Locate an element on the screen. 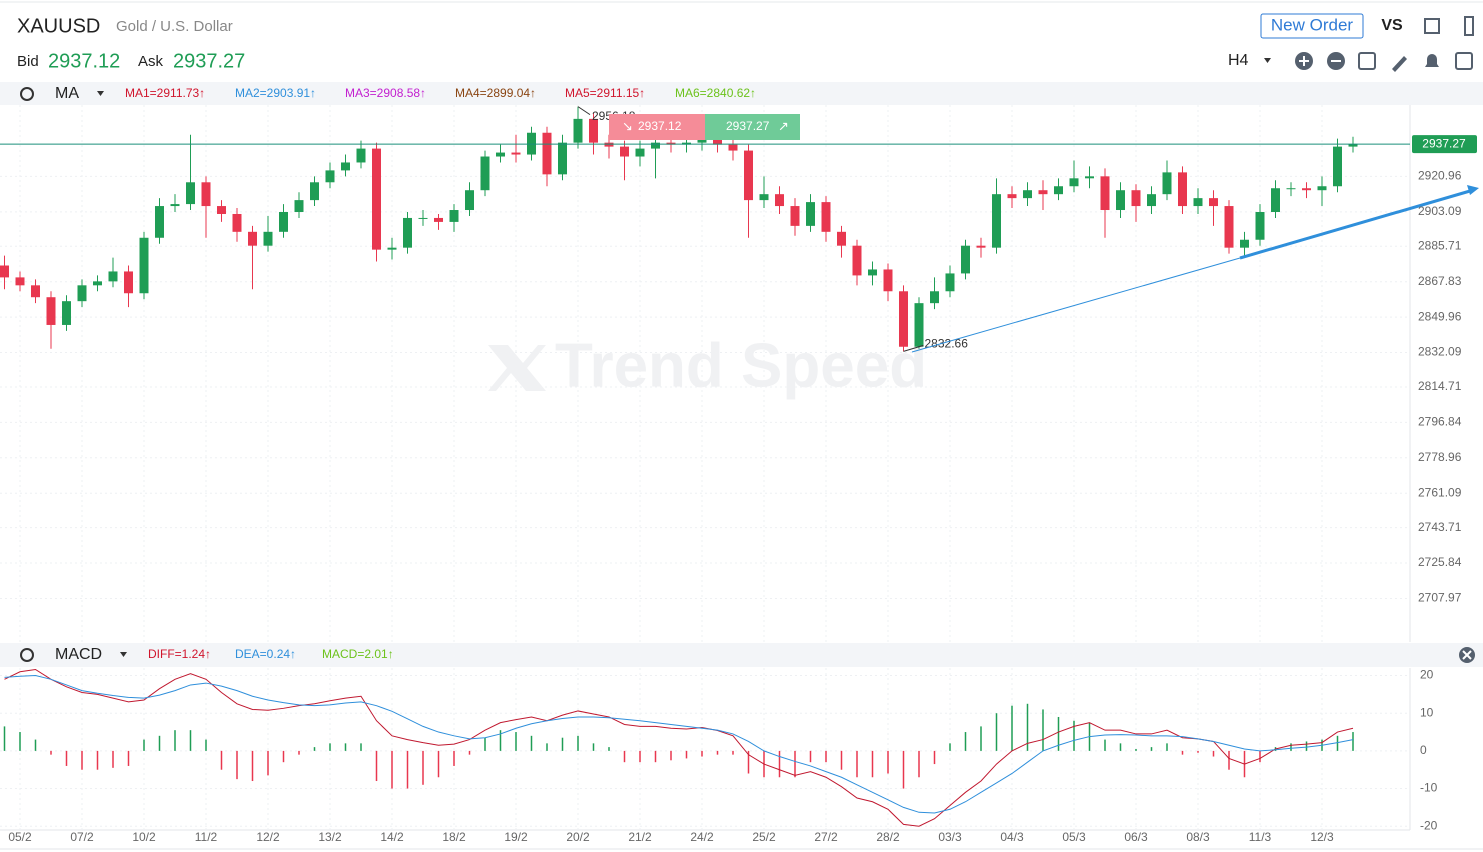 The image size is (1483, 852). min-pointer is located at coordinates (913, 348).